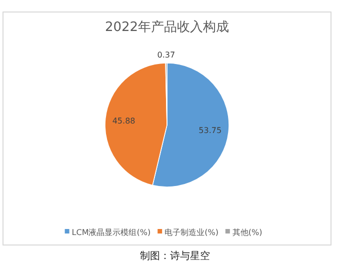  I want to click on legend-label: 电子制造业(%), so click(191, 232).